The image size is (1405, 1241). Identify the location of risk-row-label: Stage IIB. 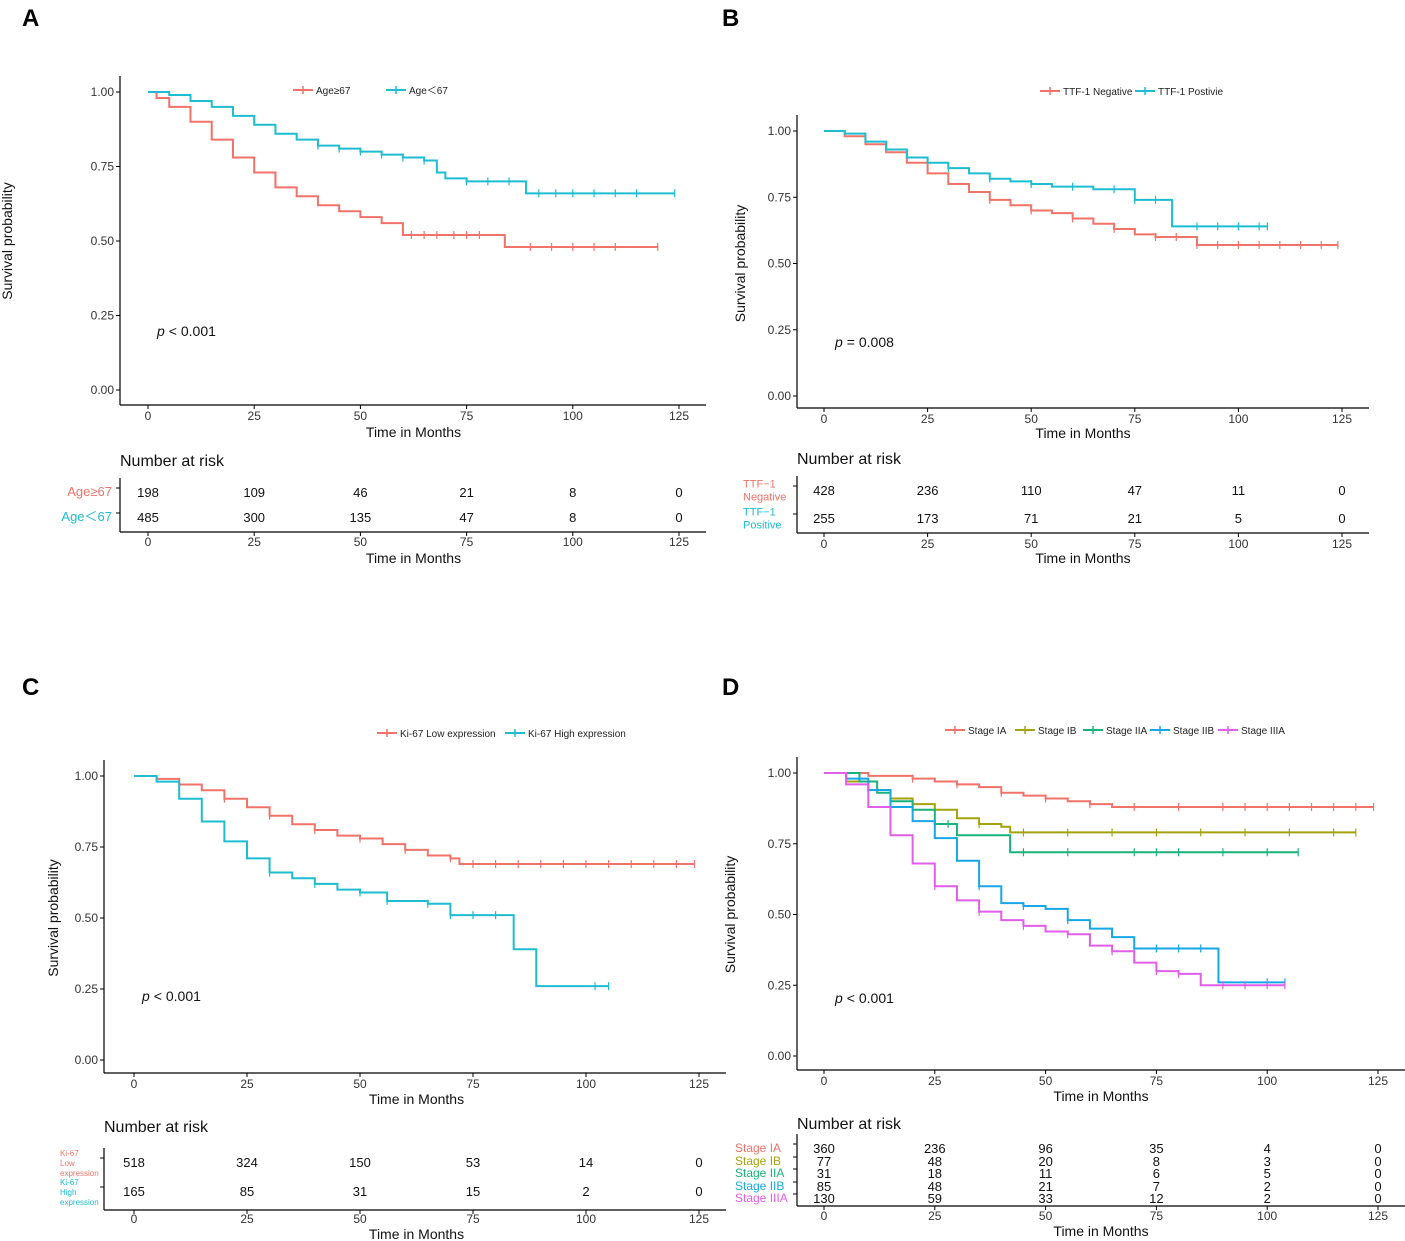
(759, 1186).